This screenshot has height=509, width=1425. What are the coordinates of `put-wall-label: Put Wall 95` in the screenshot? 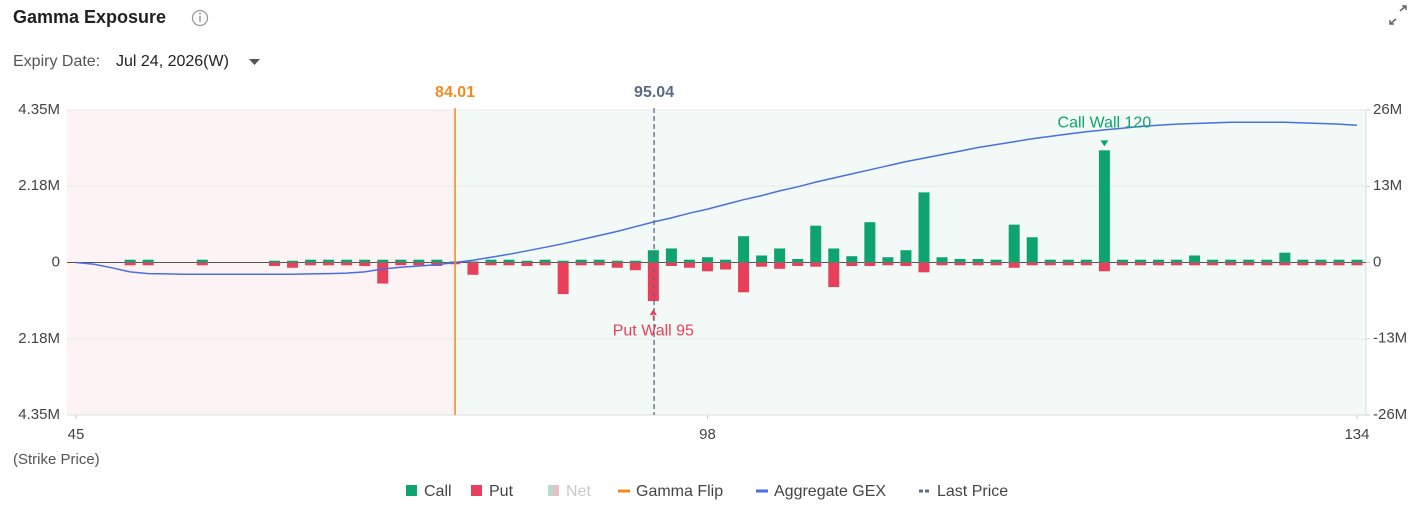 It's located at (653, 330).